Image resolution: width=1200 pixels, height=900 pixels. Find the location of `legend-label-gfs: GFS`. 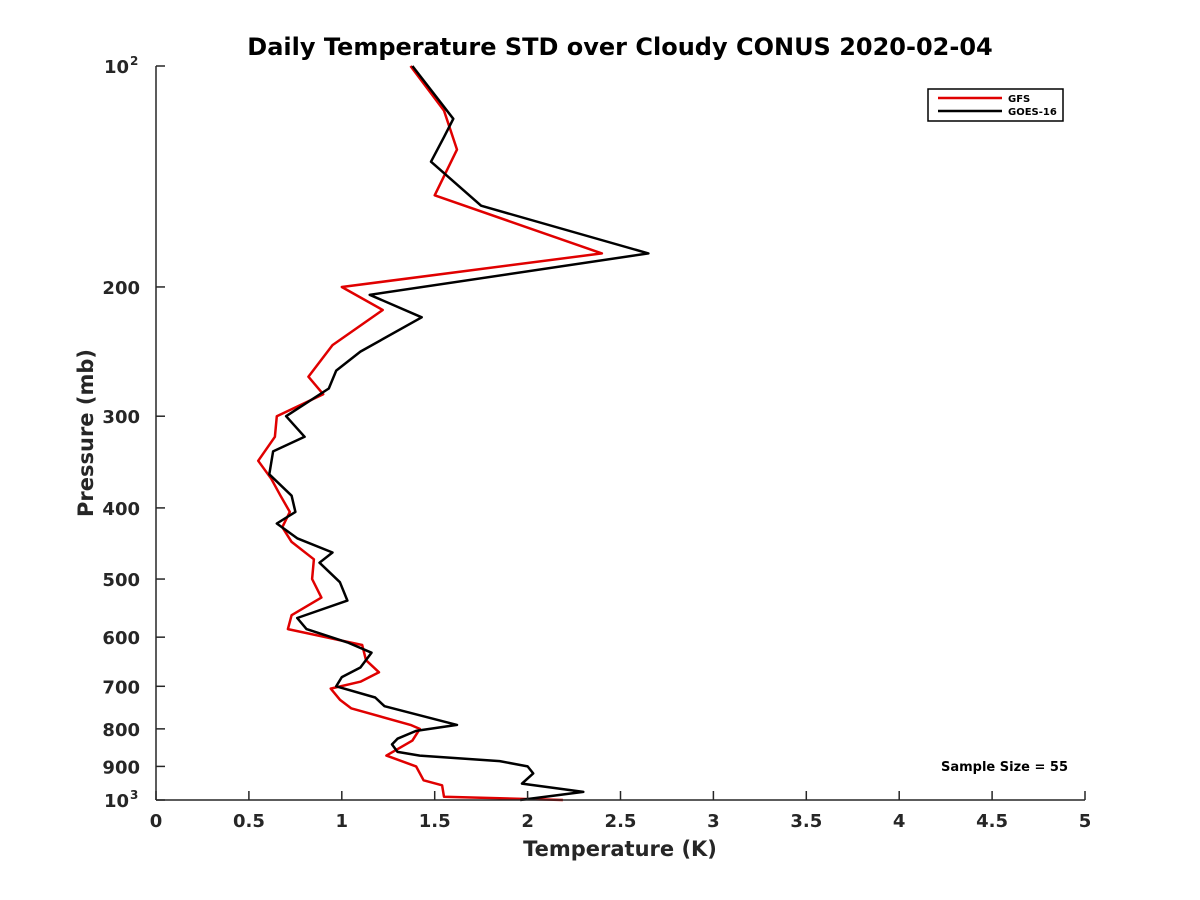

legend-label-gfs: GFS is located at coordinates (1019, 99).